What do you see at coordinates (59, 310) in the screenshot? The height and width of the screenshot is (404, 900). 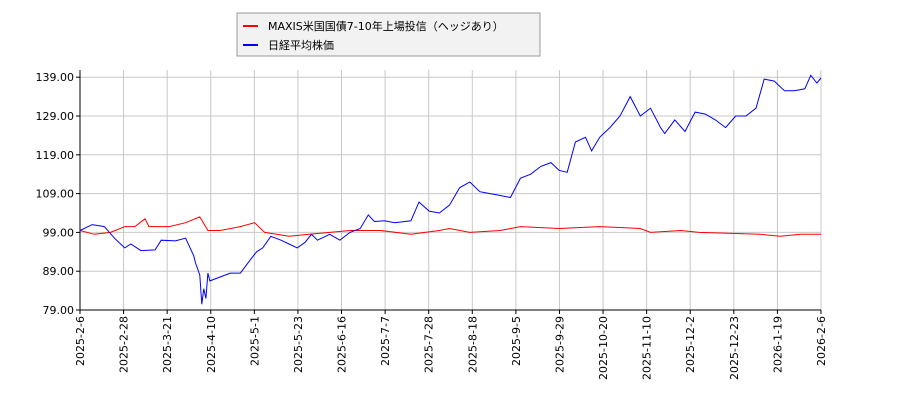 I see `y-tick-label: 79.00` at bounding box center [59, 310].